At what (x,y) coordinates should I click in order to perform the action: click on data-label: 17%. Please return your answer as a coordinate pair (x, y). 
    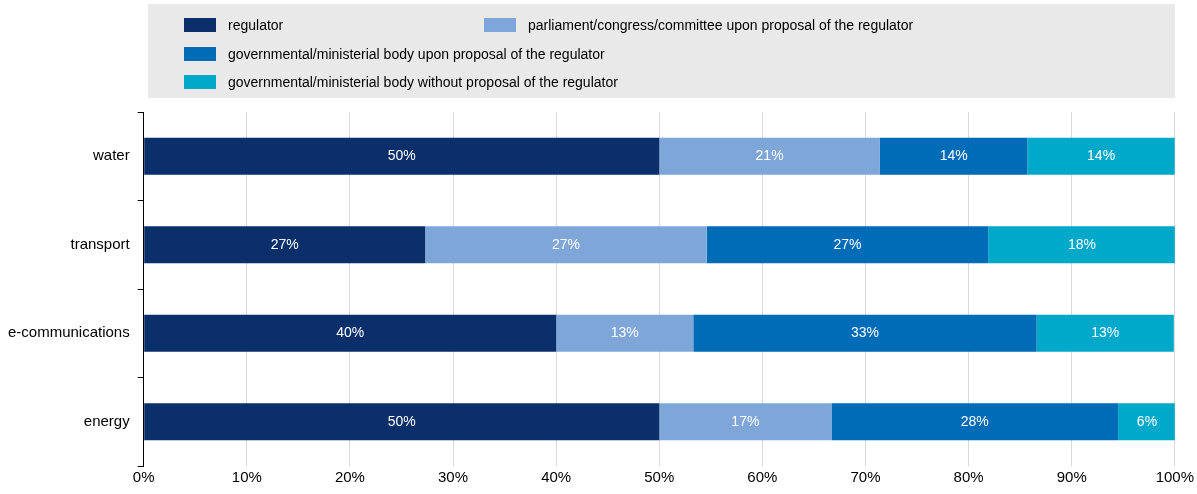
    Looking at the image, I should click on (745, 420).